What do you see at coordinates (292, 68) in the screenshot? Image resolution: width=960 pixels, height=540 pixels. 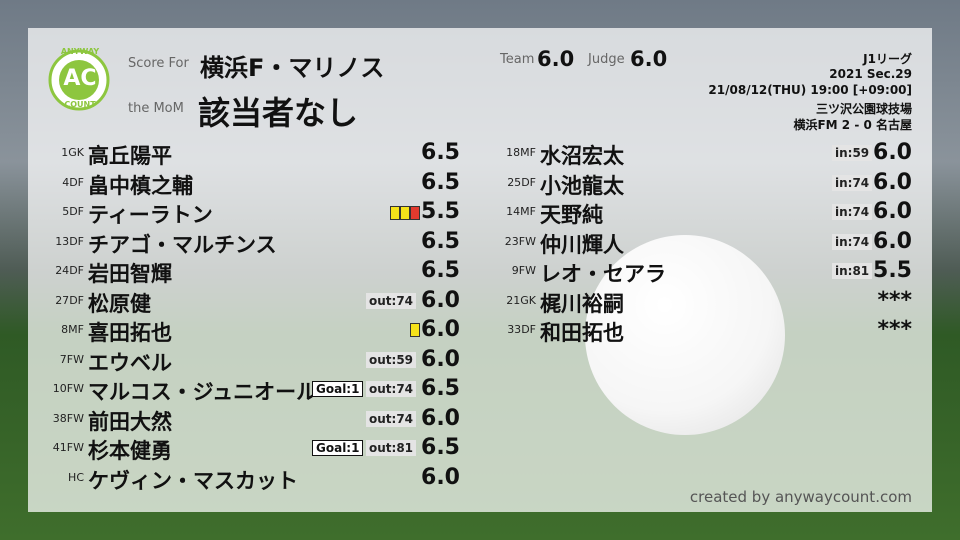 I see `team-name: 横浜F・マリノス` at bounding box center [292, 68].